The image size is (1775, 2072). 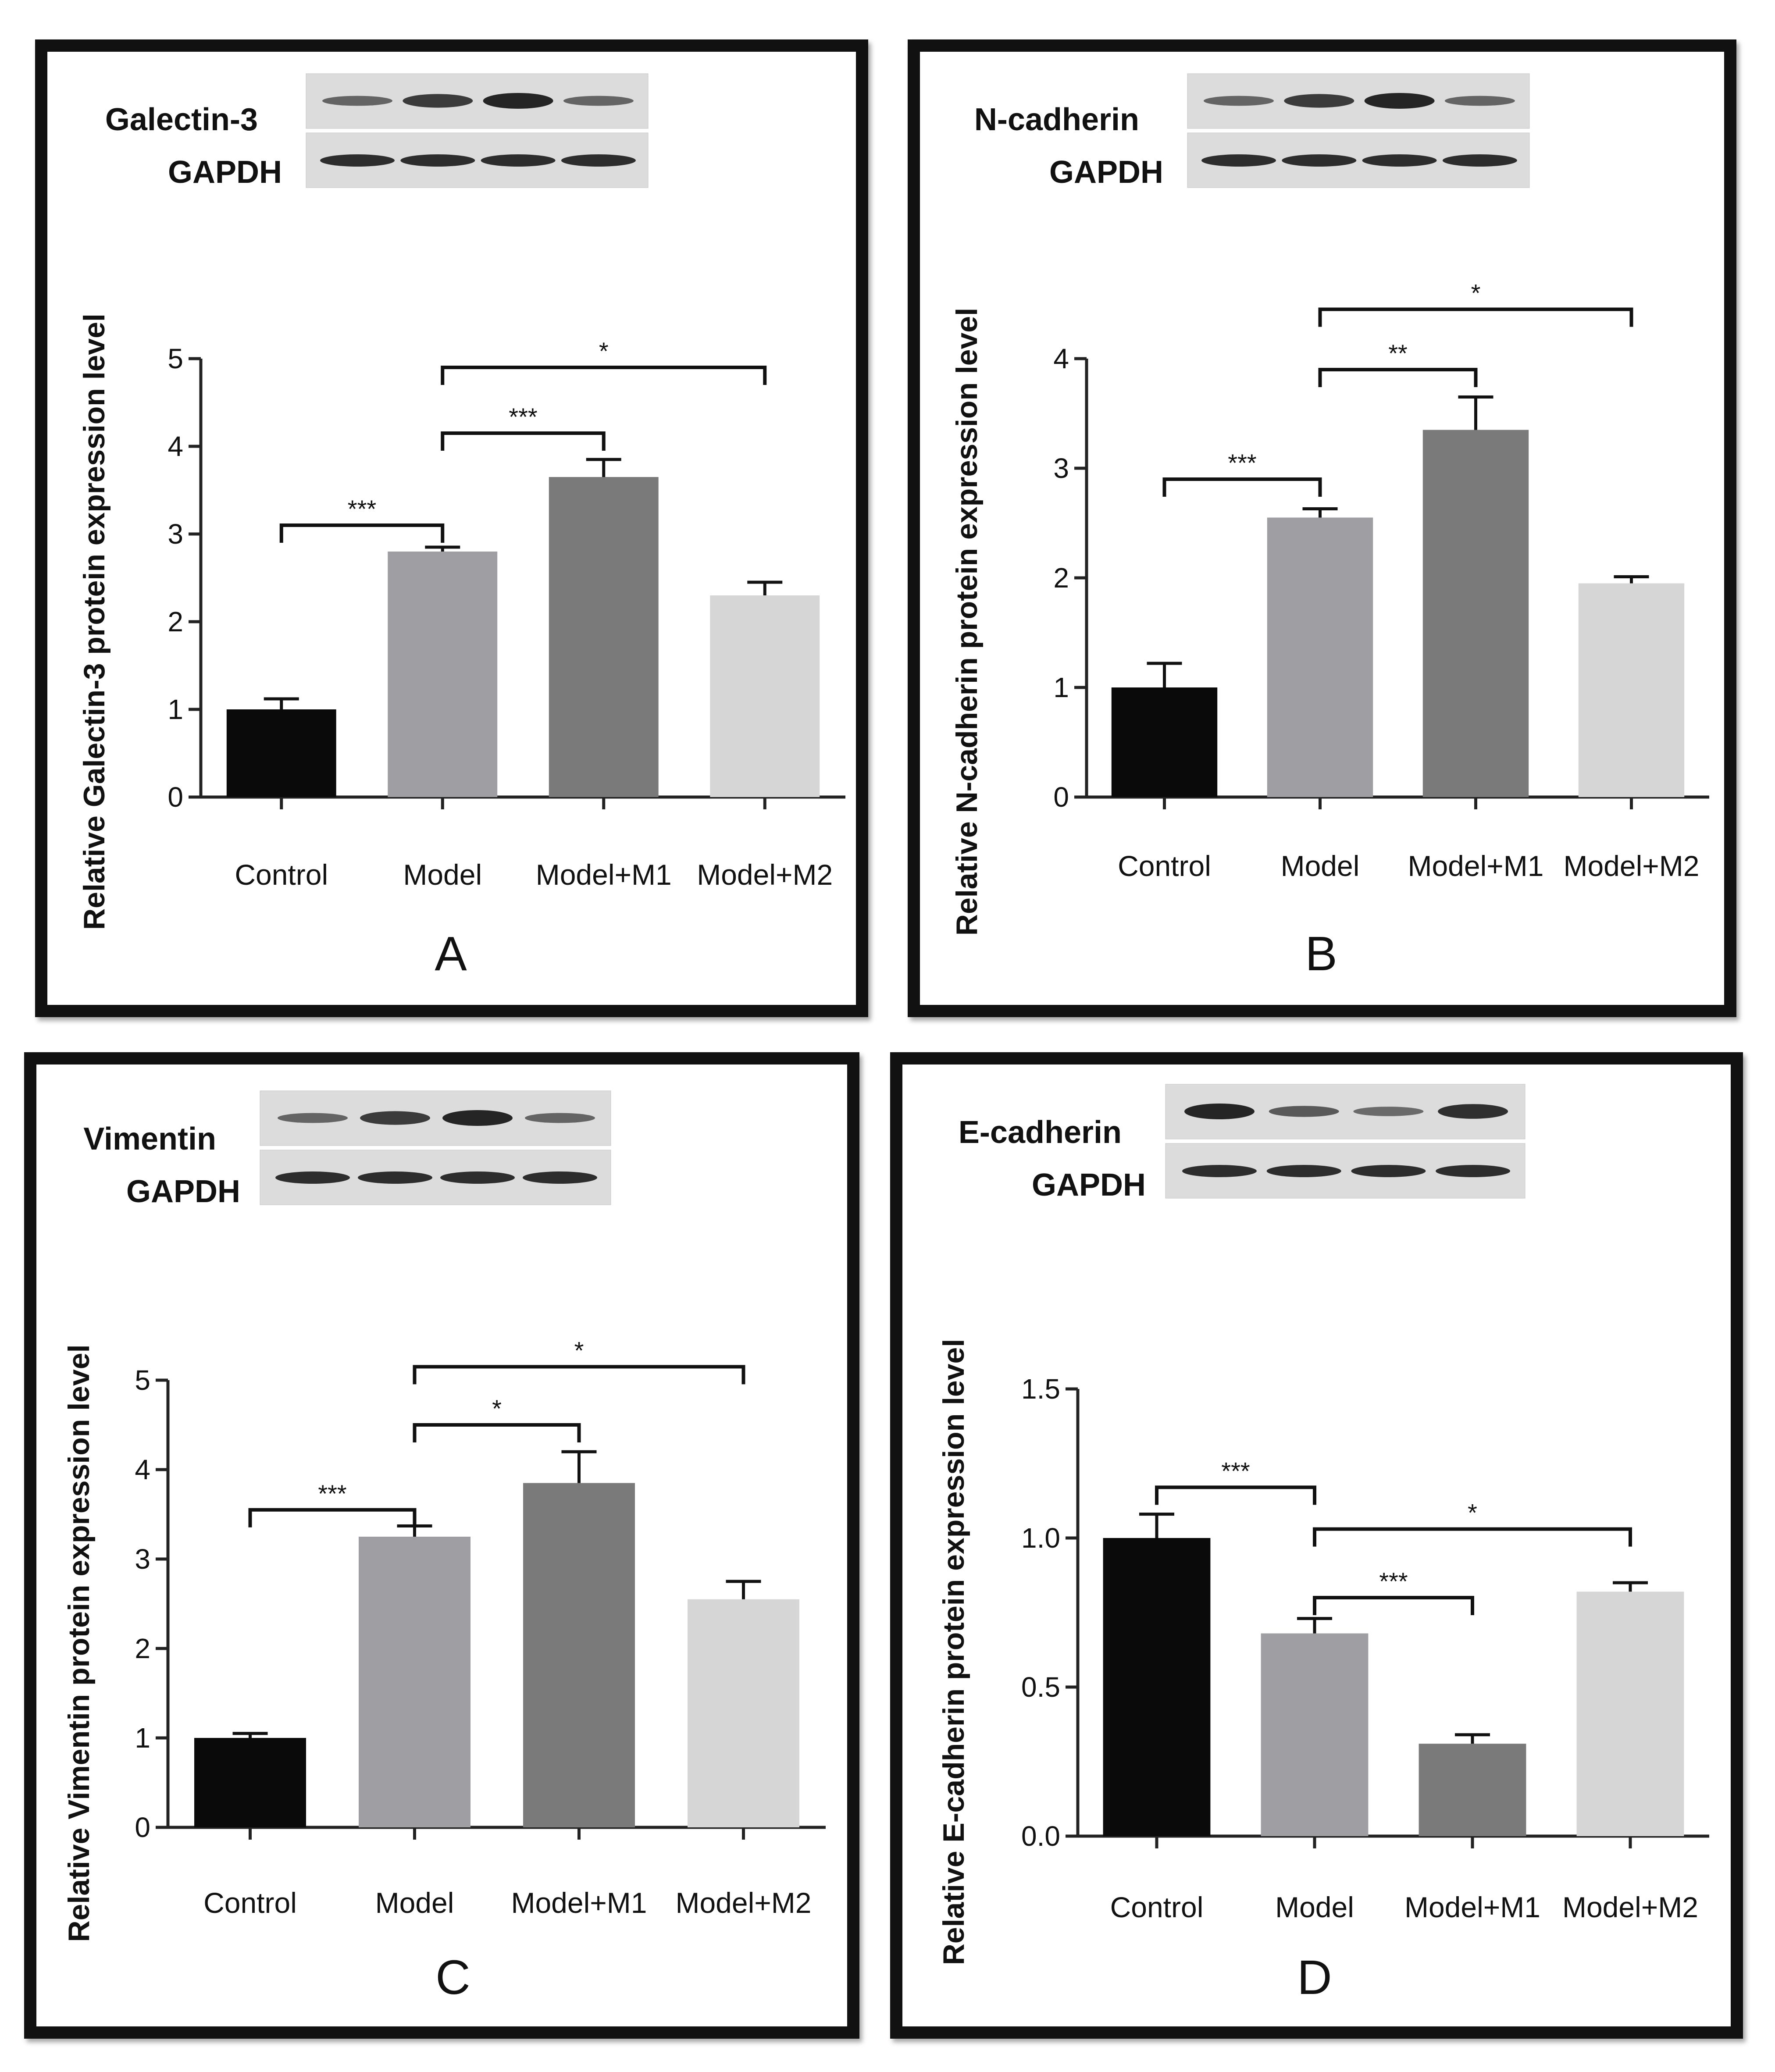 What do you see at coordinates (442, 874) in the screenshot?
I see `chart-a-category-label: Model` at bounding box center [442, 874].